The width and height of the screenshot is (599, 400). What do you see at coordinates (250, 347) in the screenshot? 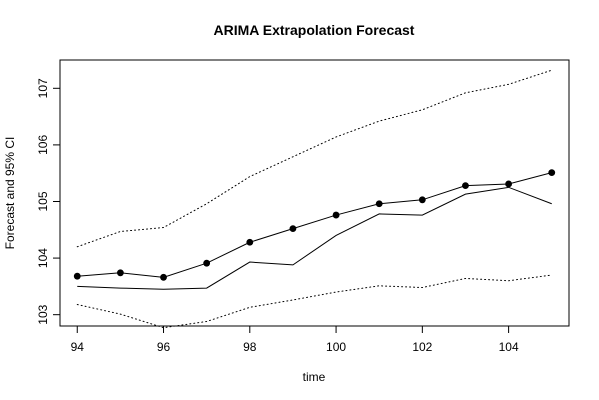
I see `x-tick-label: 98` at bounding box center [250, 347].